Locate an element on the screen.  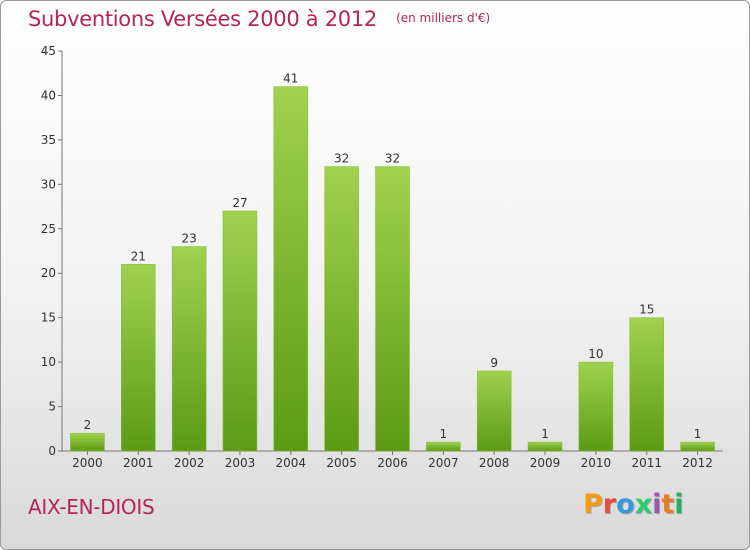
y-tick-label: 20 is located at coordinates (48, 273).